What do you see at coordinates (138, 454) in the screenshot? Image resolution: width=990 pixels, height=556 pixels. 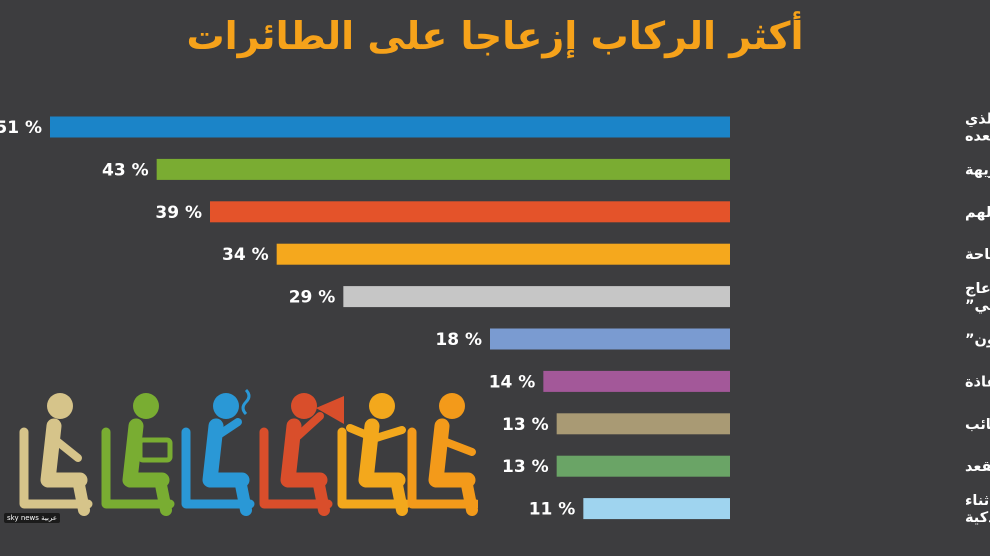 I see `person-laptop-icon` at bounding box center [138, 454].